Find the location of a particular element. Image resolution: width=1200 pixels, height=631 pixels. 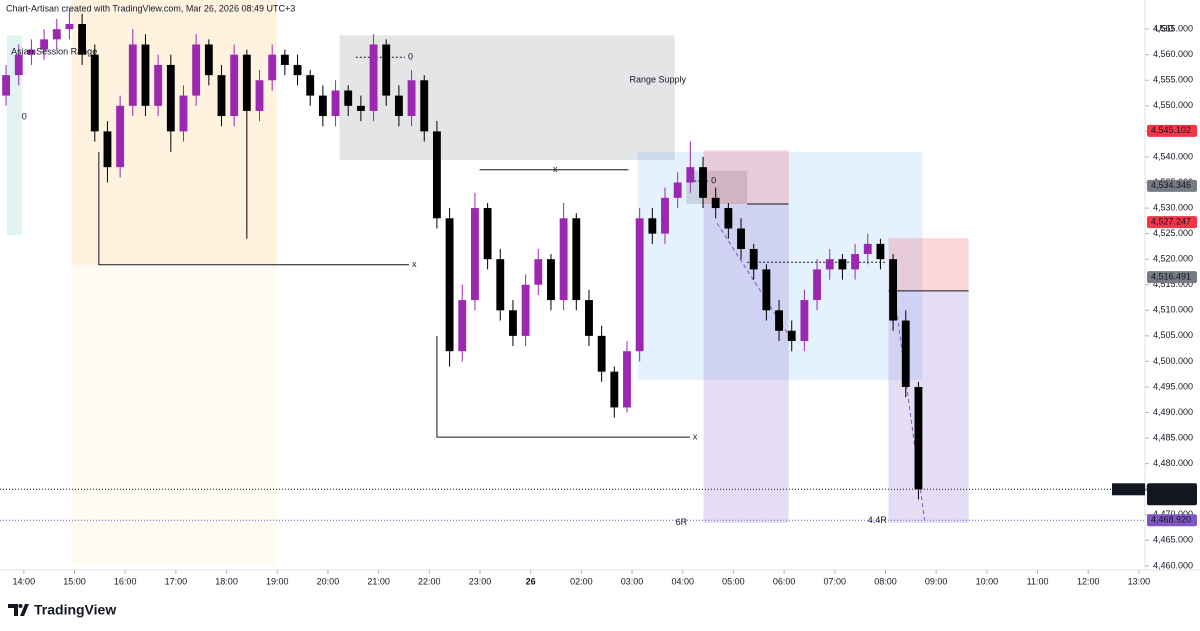

y-tick-label: 4,560.000 is located at coordinates (1173, 54).